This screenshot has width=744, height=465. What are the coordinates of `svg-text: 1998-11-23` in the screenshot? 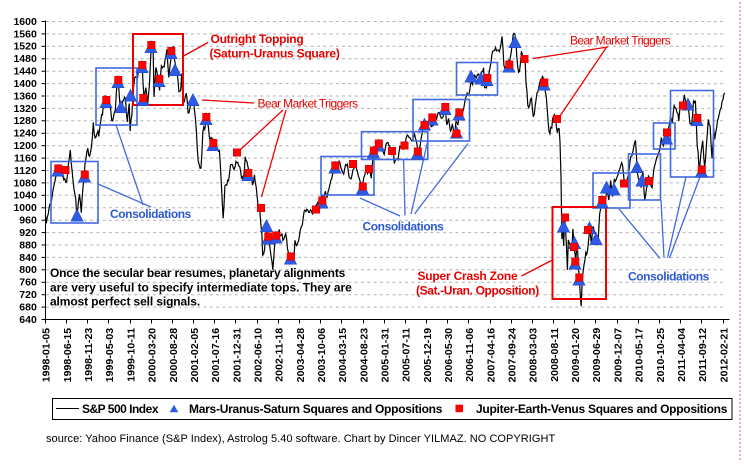 It's located at (89, 355).